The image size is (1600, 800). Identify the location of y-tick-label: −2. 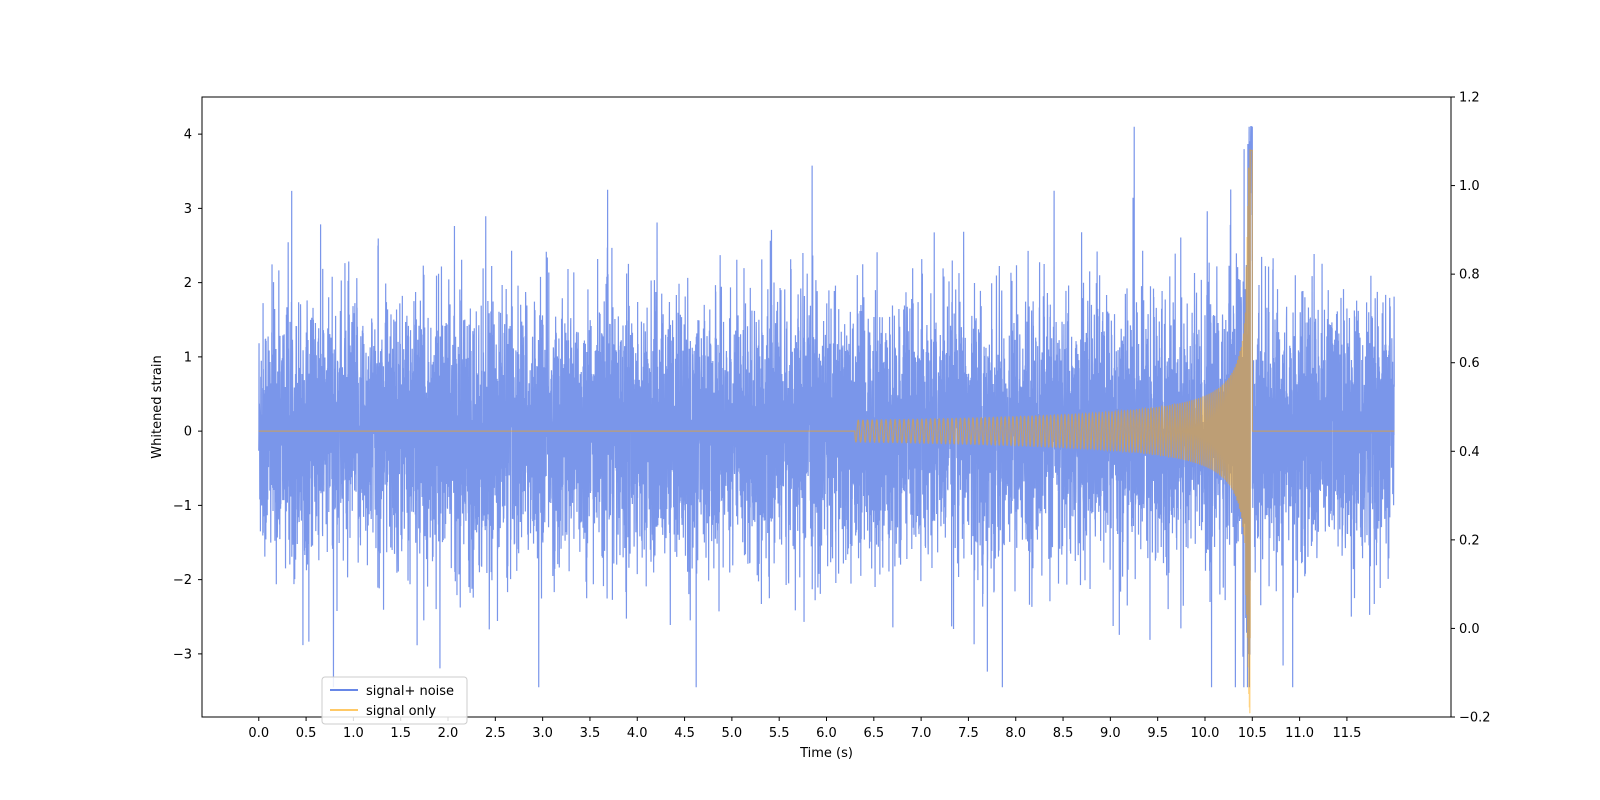
(182, 580).